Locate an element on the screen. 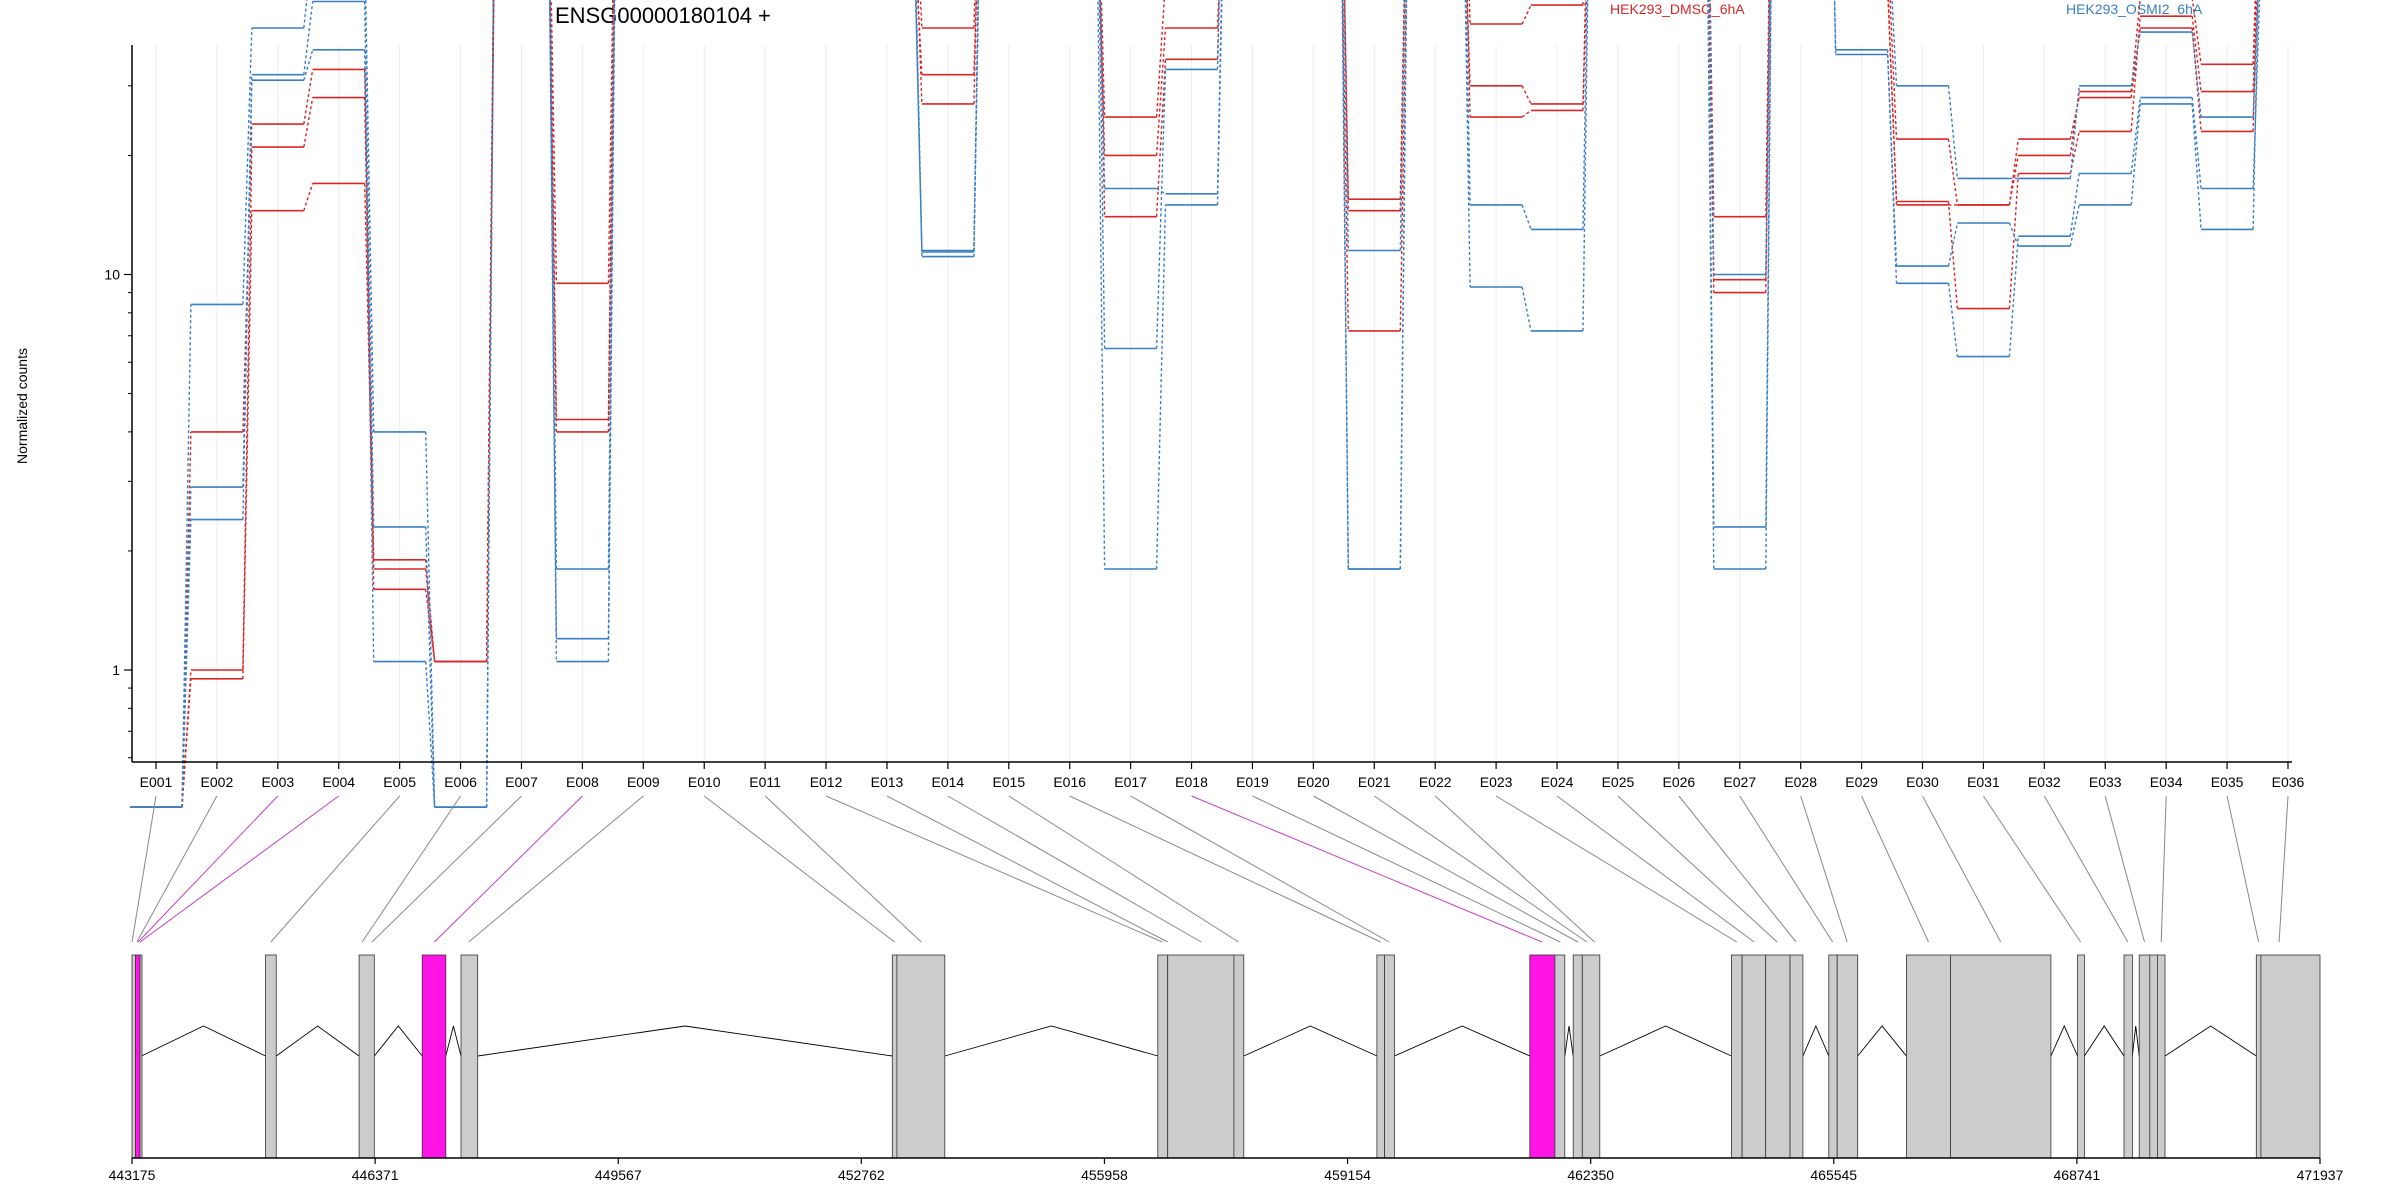 Image resolution: width=2400 pixels, height=1200 pixels. coordinate-tick-label: 462350 is located at coordinates (1590, 1175).